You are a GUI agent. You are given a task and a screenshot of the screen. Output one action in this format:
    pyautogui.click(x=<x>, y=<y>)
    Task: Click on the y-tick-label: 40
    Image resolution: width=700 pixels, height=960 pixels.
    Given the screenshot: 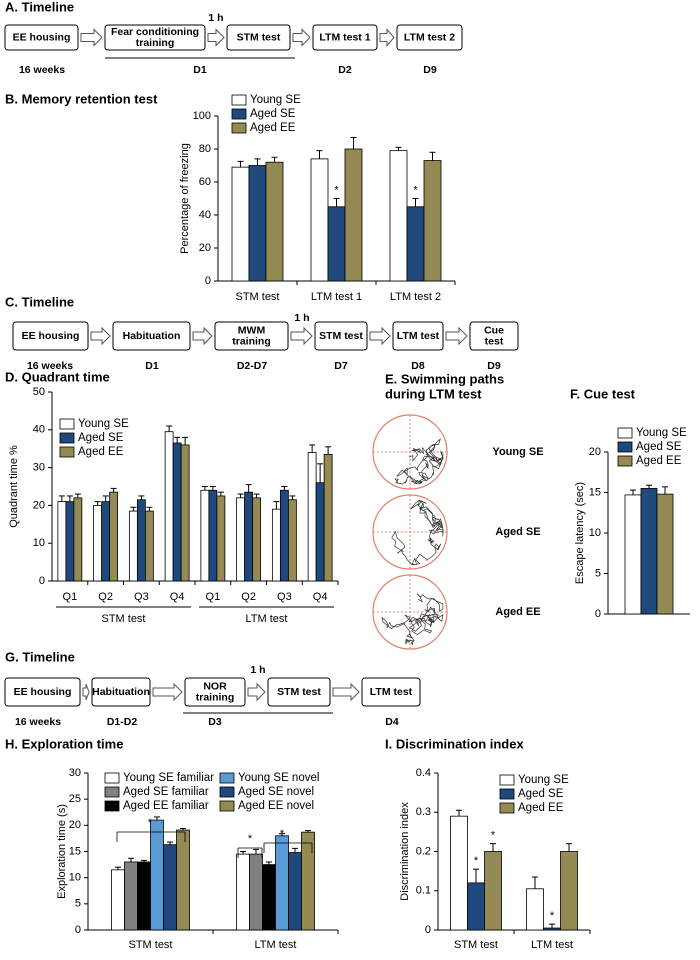 What is the action you would take?
    pyautogui.click(x=39, y=430)
    